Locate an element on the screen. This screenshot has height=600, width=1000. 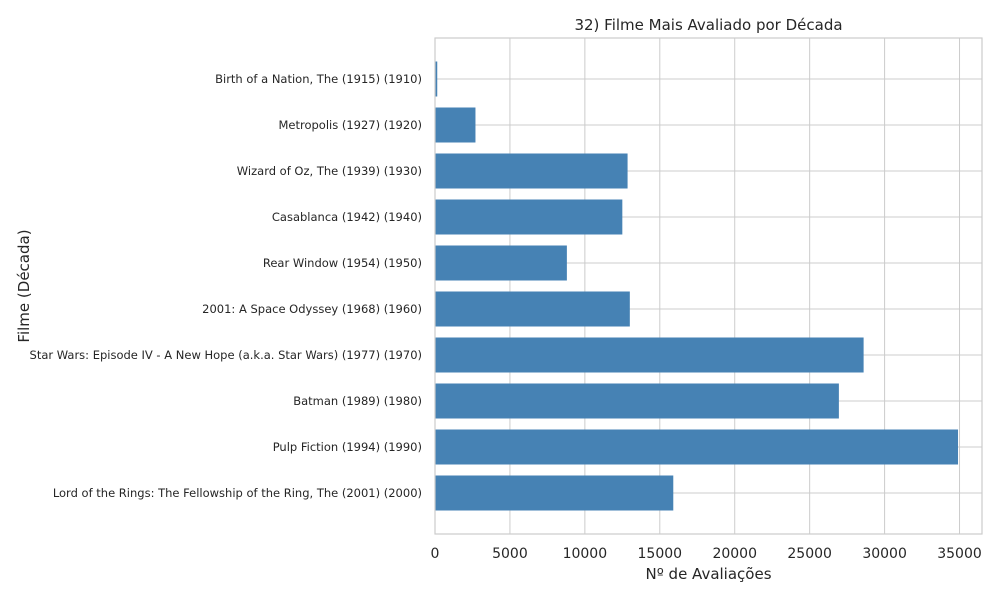
x-tick-label: 15000 is located at coordinates (660, 554).